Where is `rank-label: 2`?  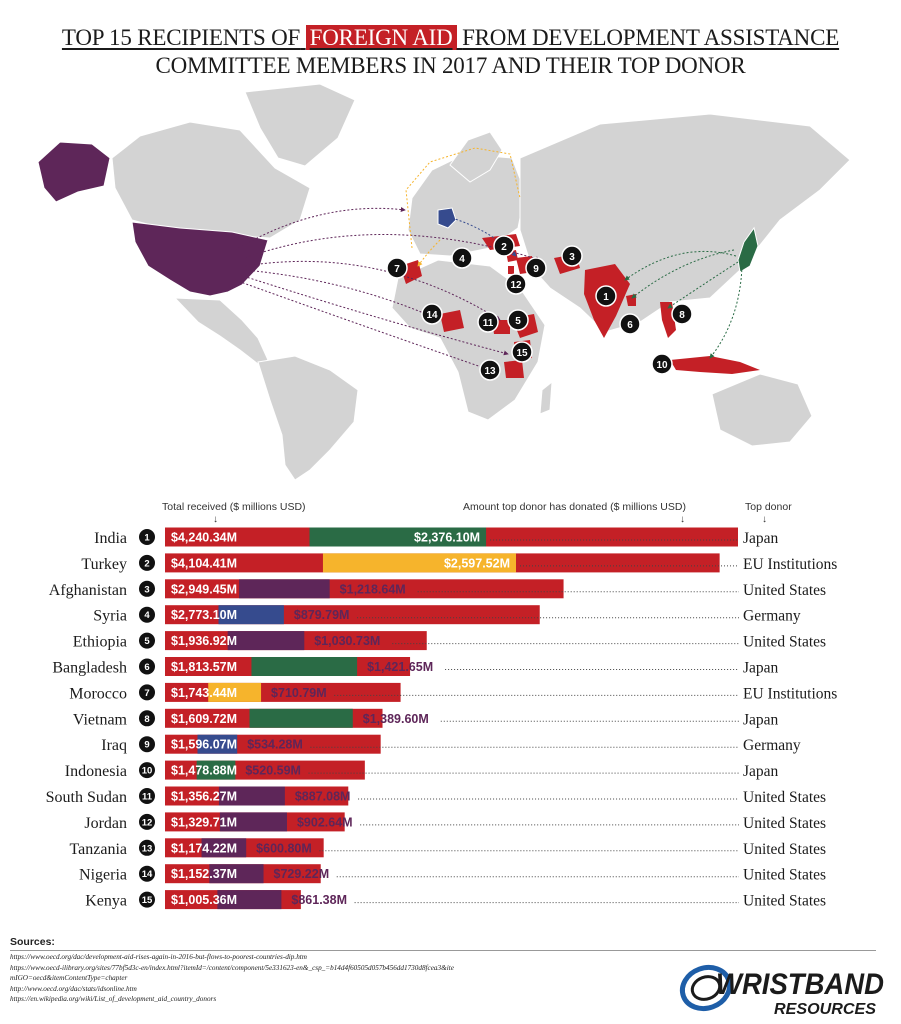
rank-label: 2 is located at coordinates (146, 563).